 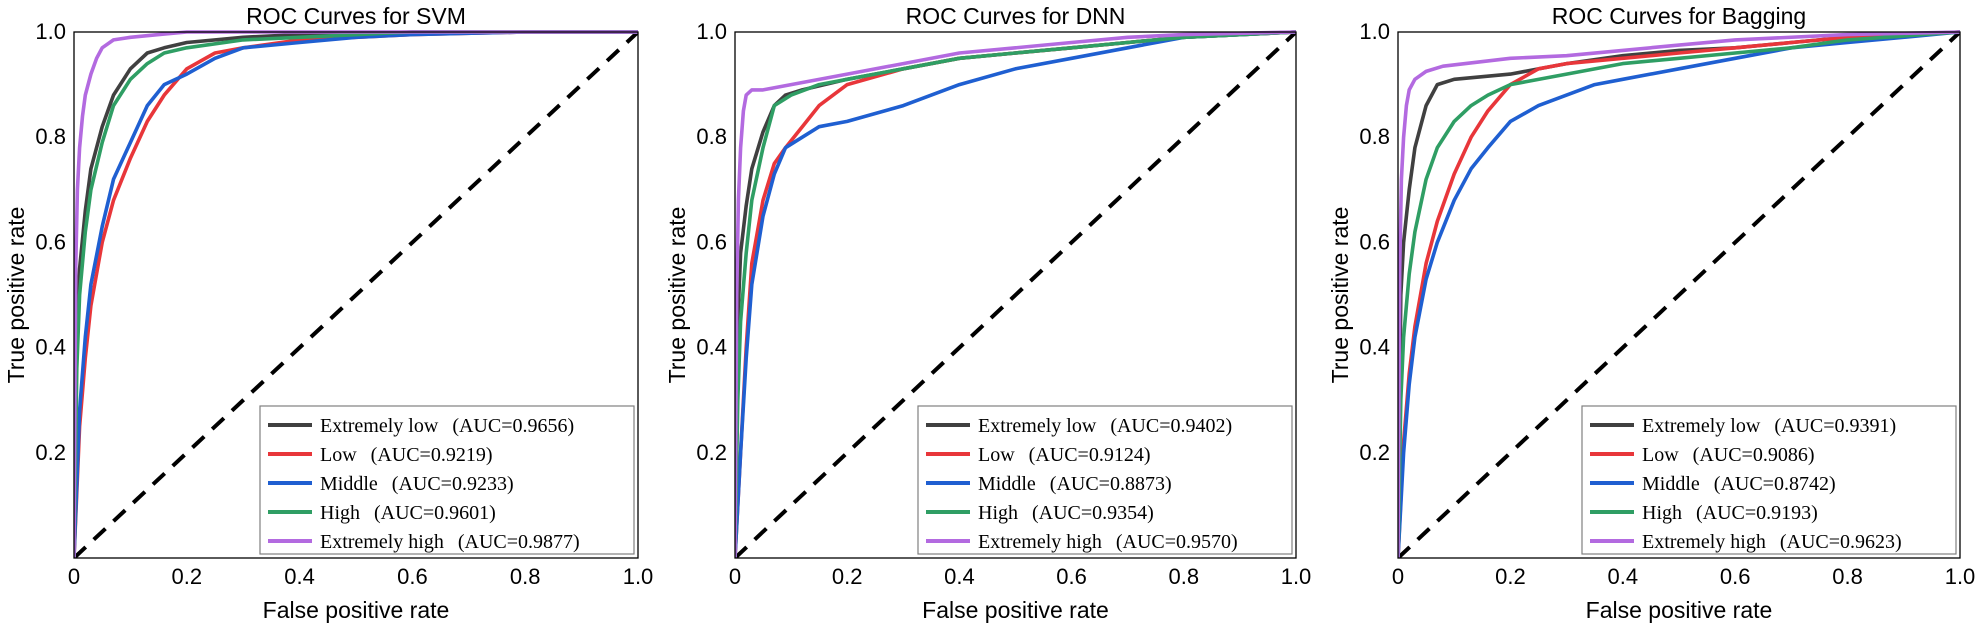 I want to click on chart-title: ROC Curves for Bagging, so click(x=1679, y=16).